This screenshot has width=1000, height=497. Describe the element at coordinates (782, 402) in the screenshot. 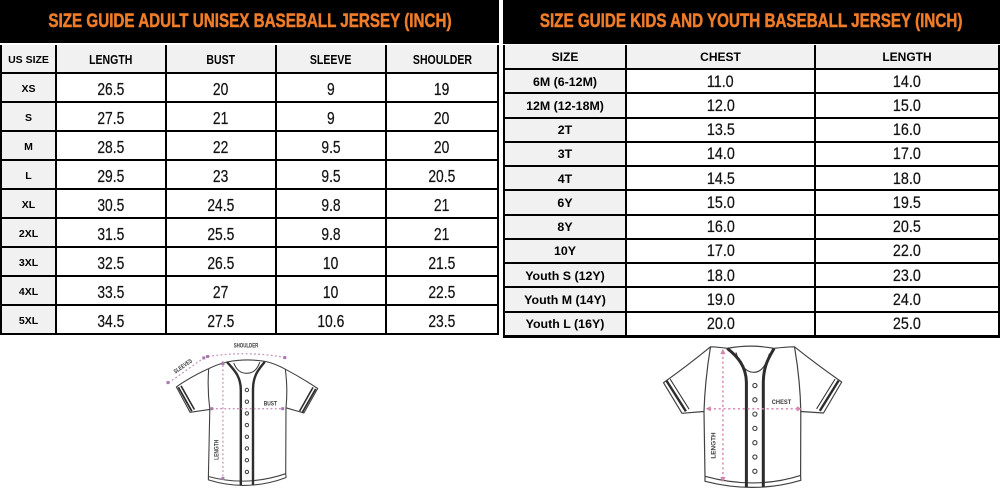

I see `svg-text: CHEST` at that location.